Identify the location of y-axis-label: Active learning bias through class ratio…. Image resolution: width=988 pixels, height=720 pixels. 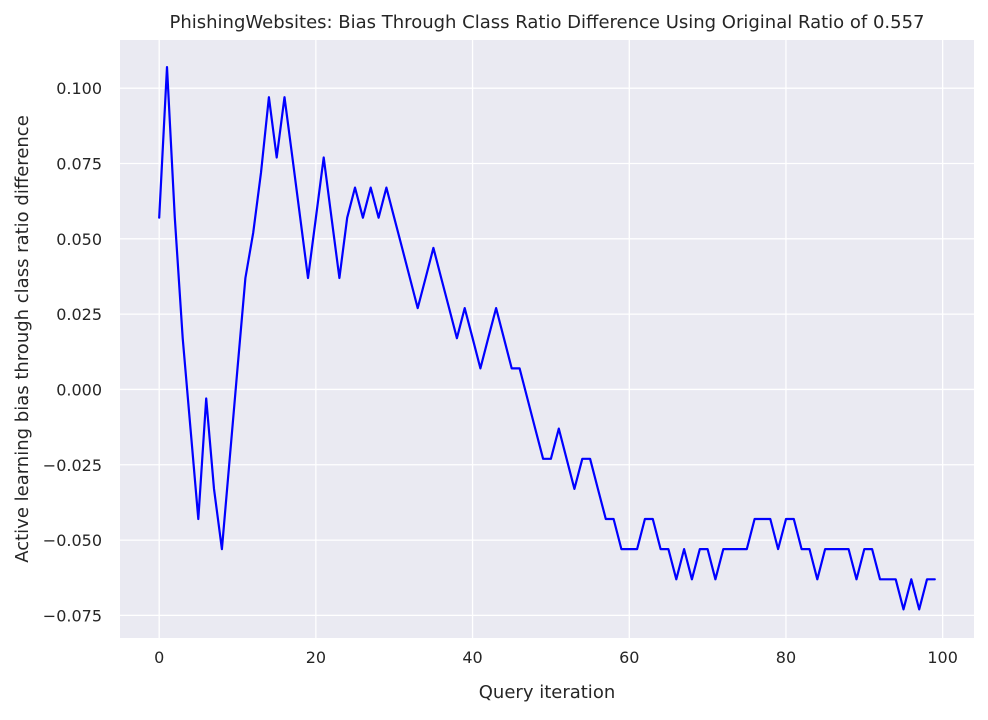
(22, 339).